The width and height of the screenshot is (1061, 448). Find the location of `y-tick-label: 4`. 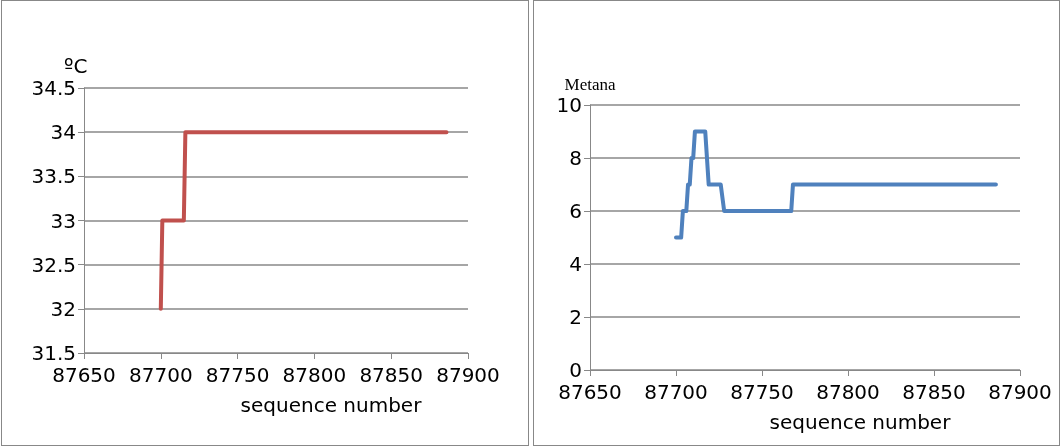

y-tick-label: 4 is located at coordinates (575, 264).